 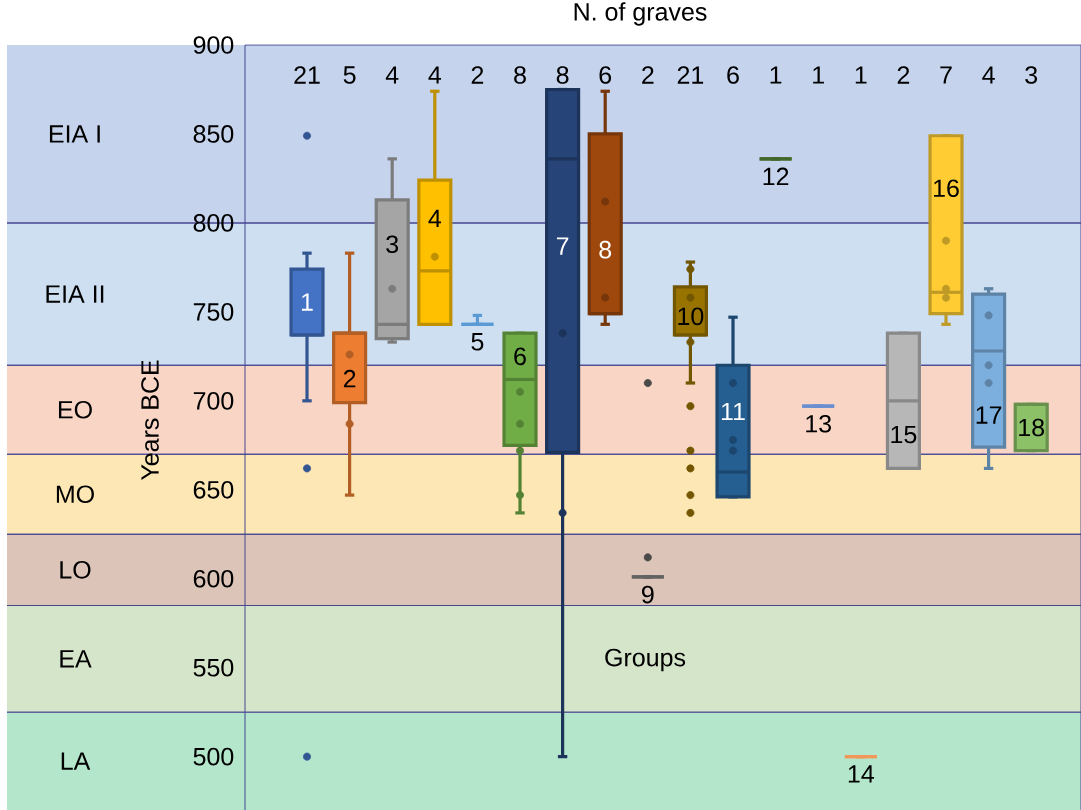 I want to click on band-label: LO, so click(x=75, y=569).